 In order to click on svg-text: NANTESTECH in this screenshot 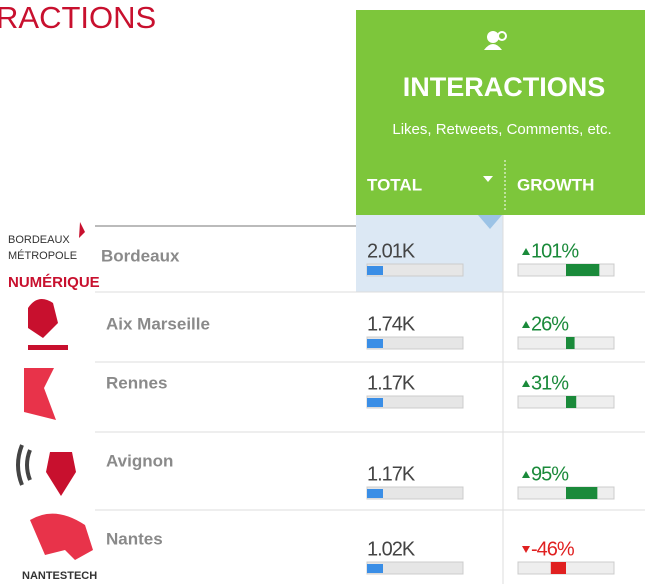, I will do `click(59, 576)`.